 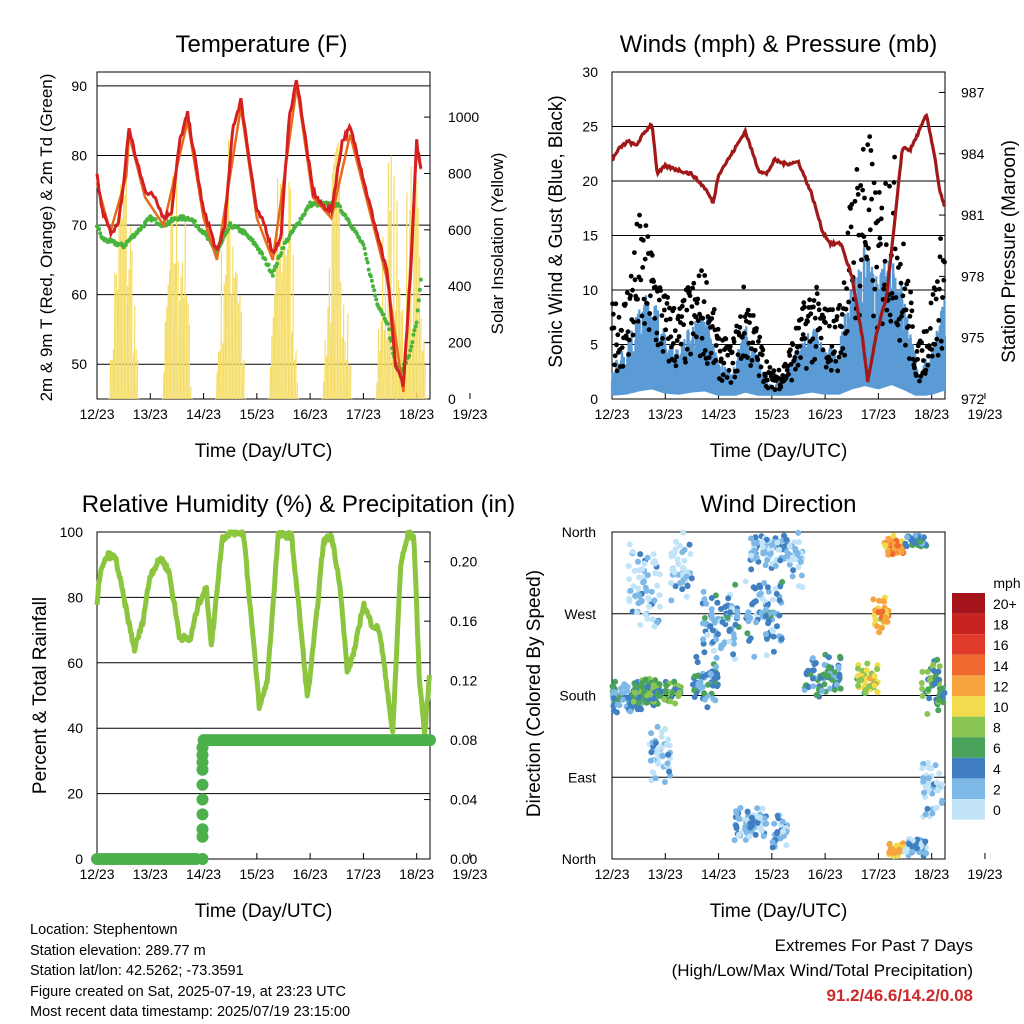 What do you see at coordinates (590, 236) in the screenshot?
I see `y-tick-label: 15` at bounding box center [590, 236].